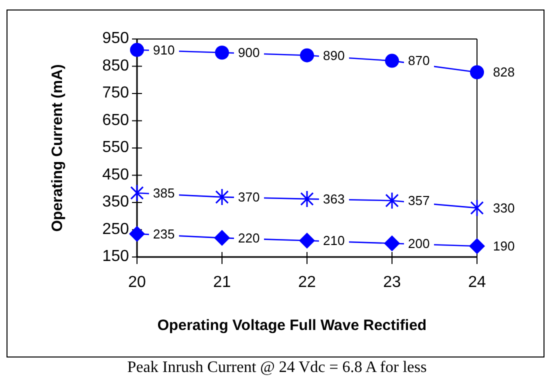 The width and height of the screenshot is (554, 376). Describe the element at coordinates (116, 120) in the screenshot. I see `y-tick-label: 650` at that location.